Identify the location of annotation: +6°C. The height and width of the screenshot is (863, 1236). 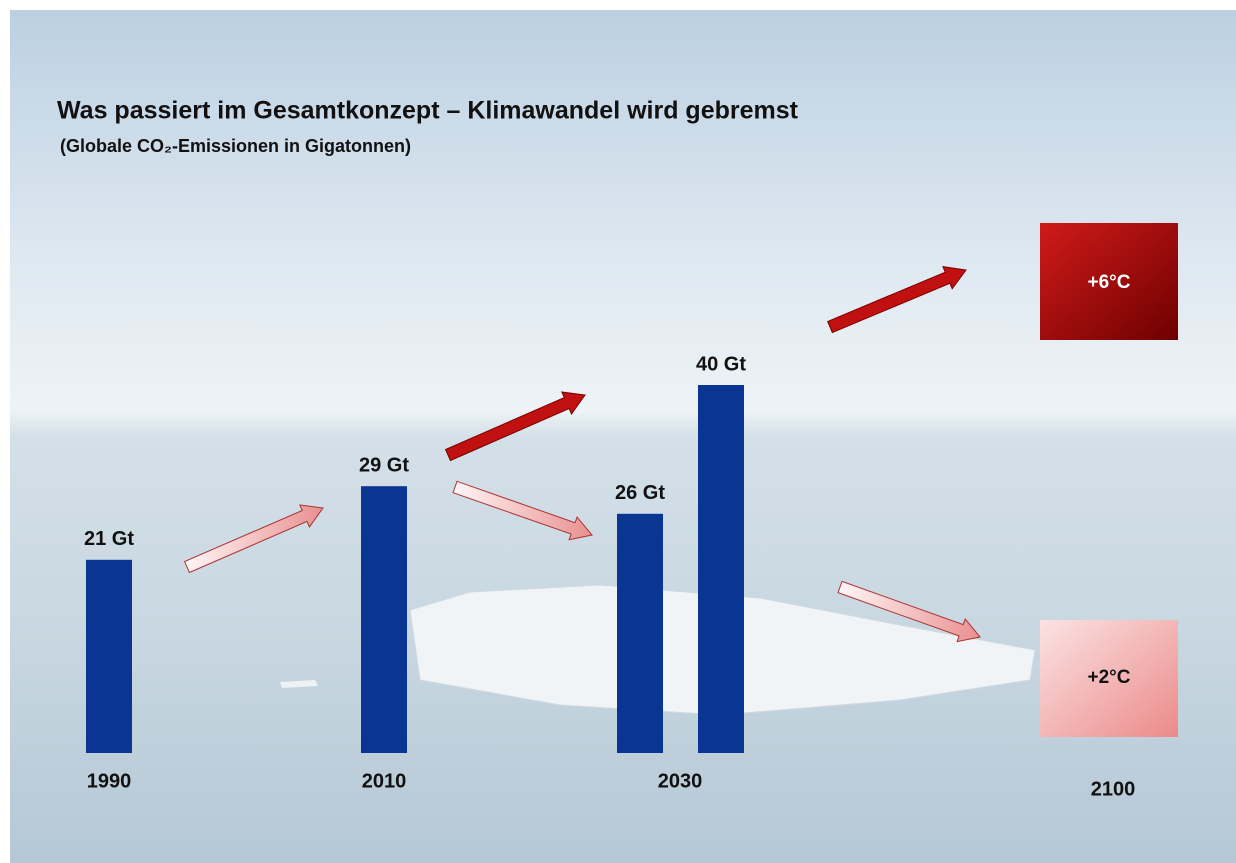
(1109, 282).